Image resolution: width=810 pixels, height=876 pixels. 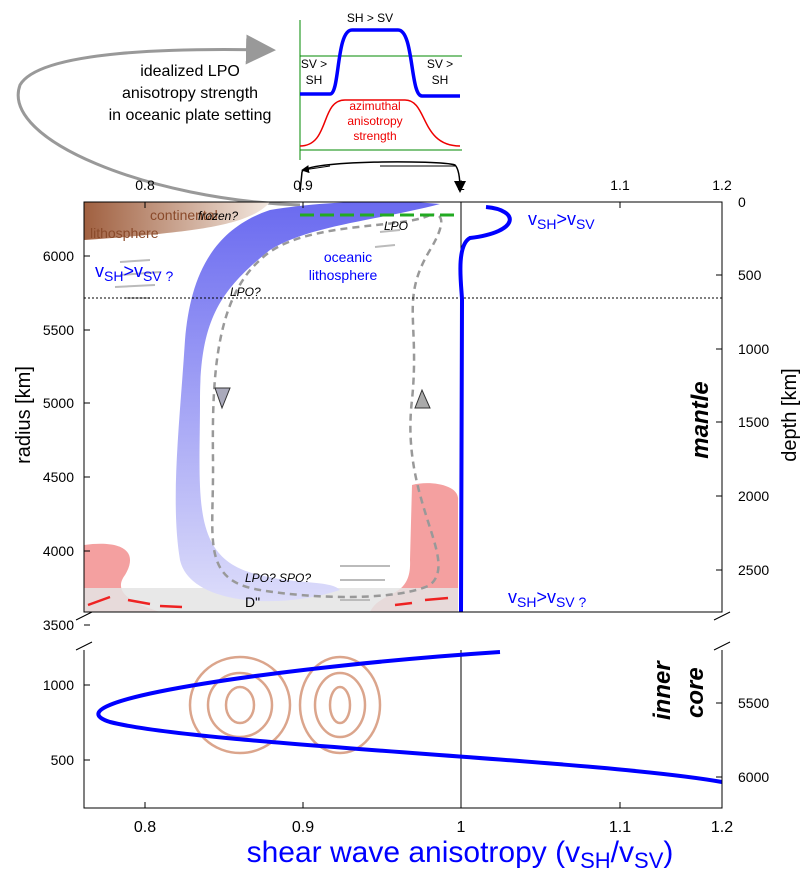 What do you see at coordinates (24, 415) in the screenshot?
I see `axis-label: radius [km]` at bounding box center [24, 415].